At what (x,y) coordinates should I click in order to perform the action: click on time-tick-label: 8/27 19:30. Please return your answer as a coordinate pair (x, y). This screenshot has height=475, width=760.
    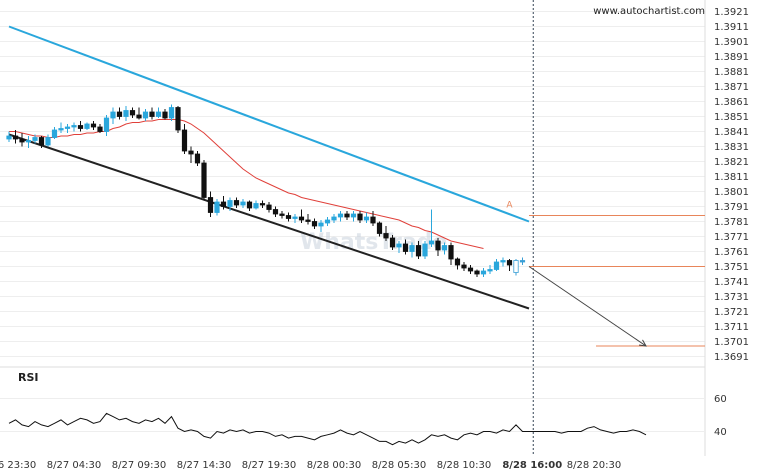
    Looking at the image, I should click on (269, 465).